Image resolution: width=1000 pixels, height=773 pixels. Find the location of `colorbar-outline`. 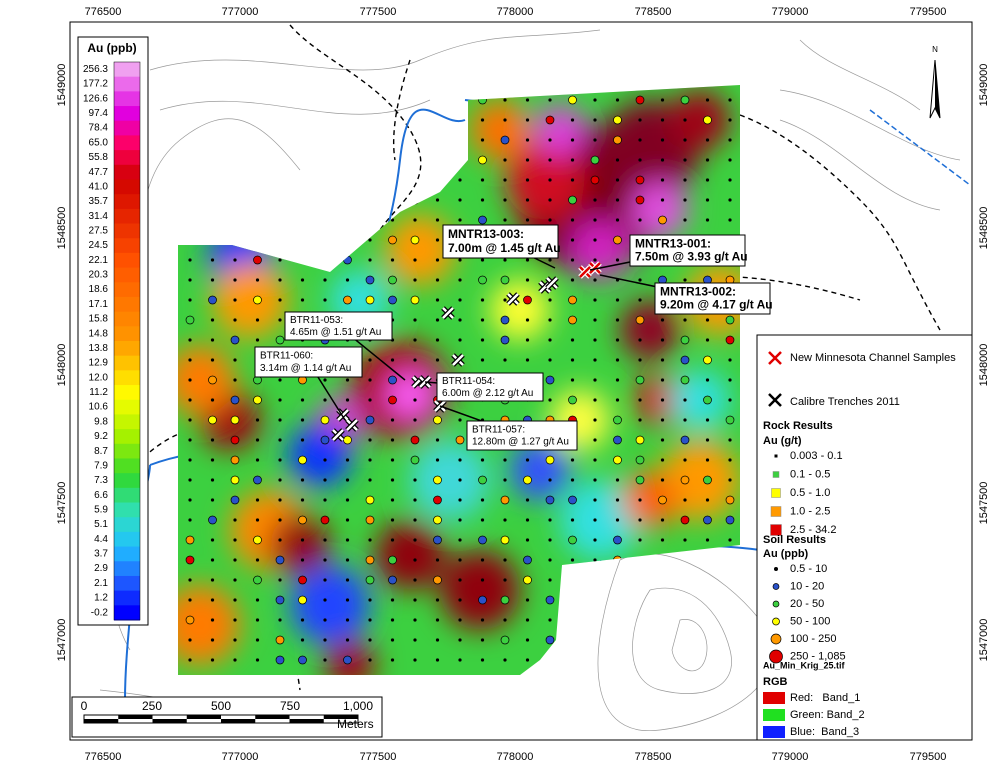

colorbar-outline is located at coordinates (127, 341).